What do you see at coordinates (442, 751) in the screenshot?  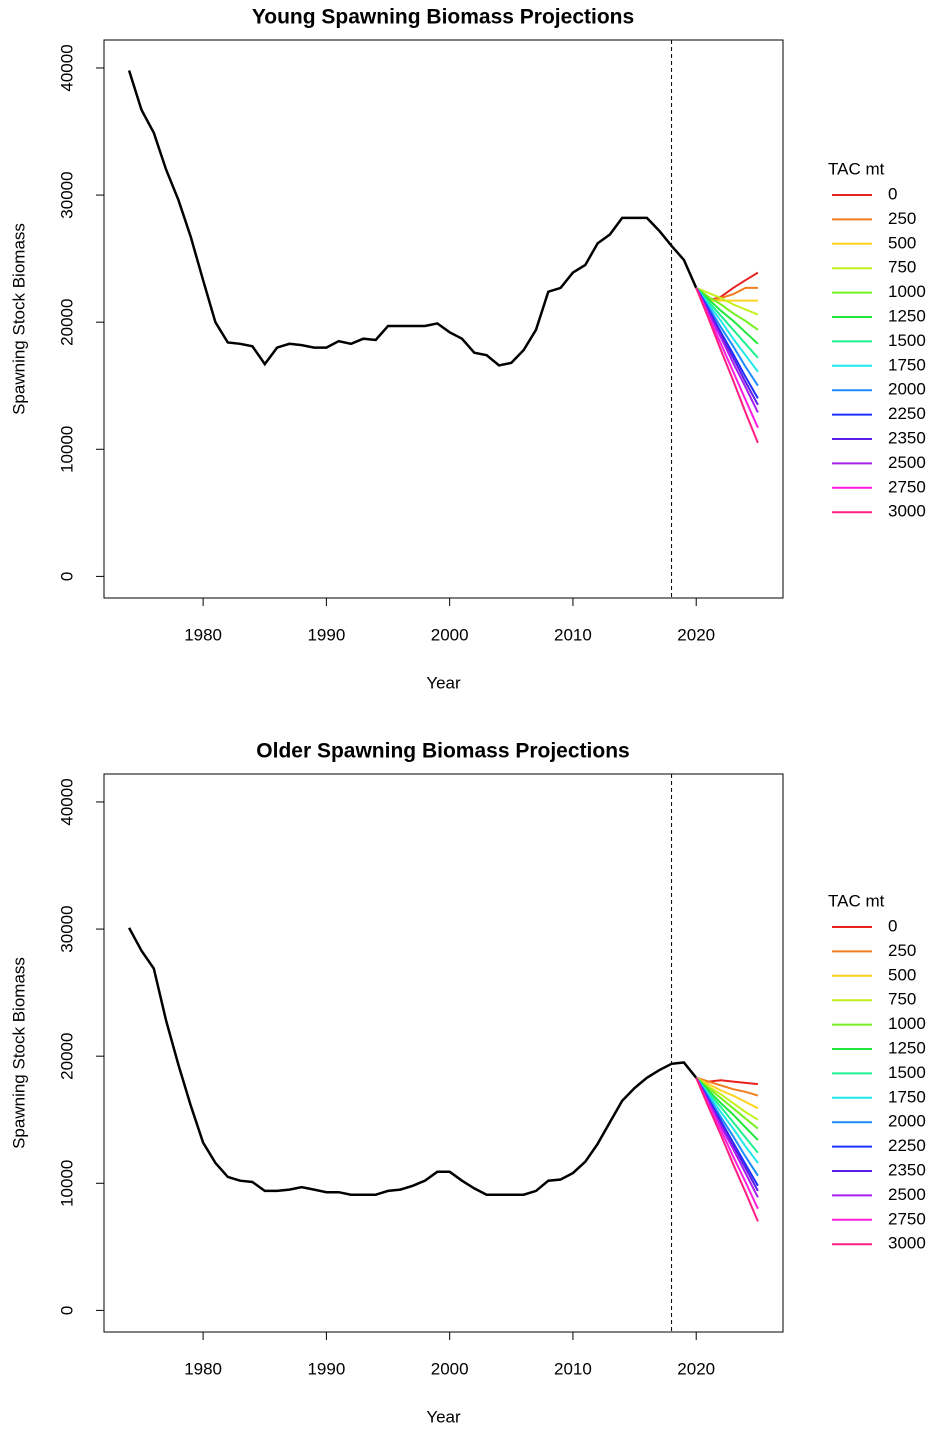 I see `chart-title: Older Spawning Biomass Projections` at bounding box center [442, 751].